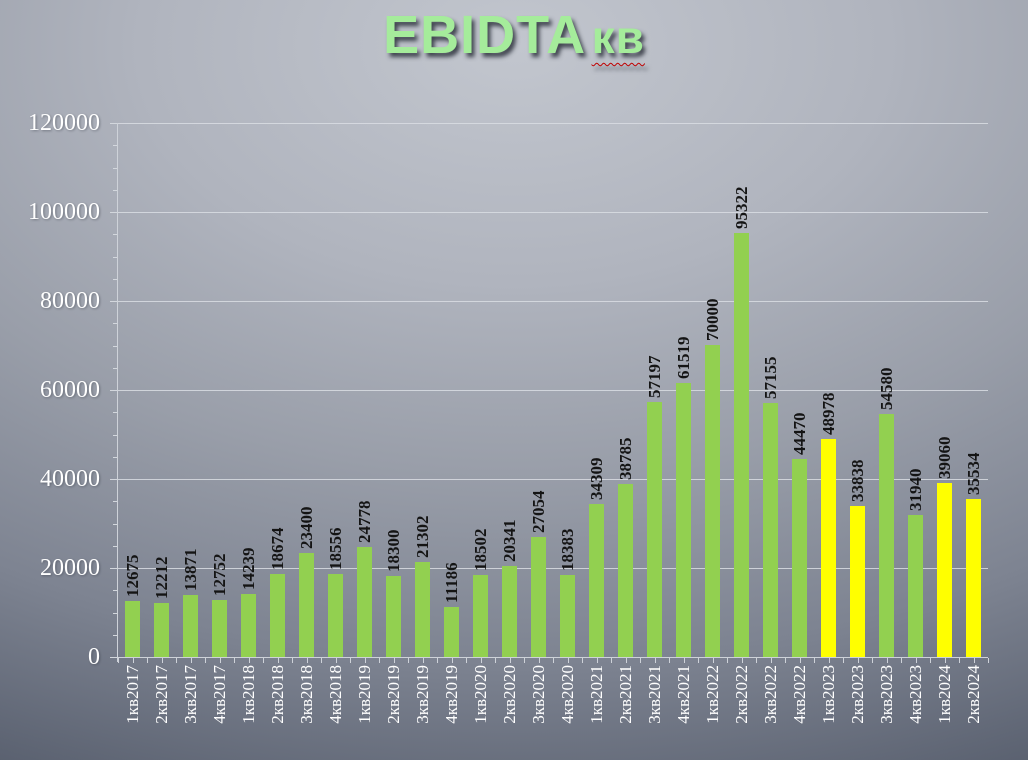 This screenshot has width=1028, height=760. Describe the element at coordinates (70, 568) in the screenshot. I see `y-axis-tick-label: 20000` at that location.